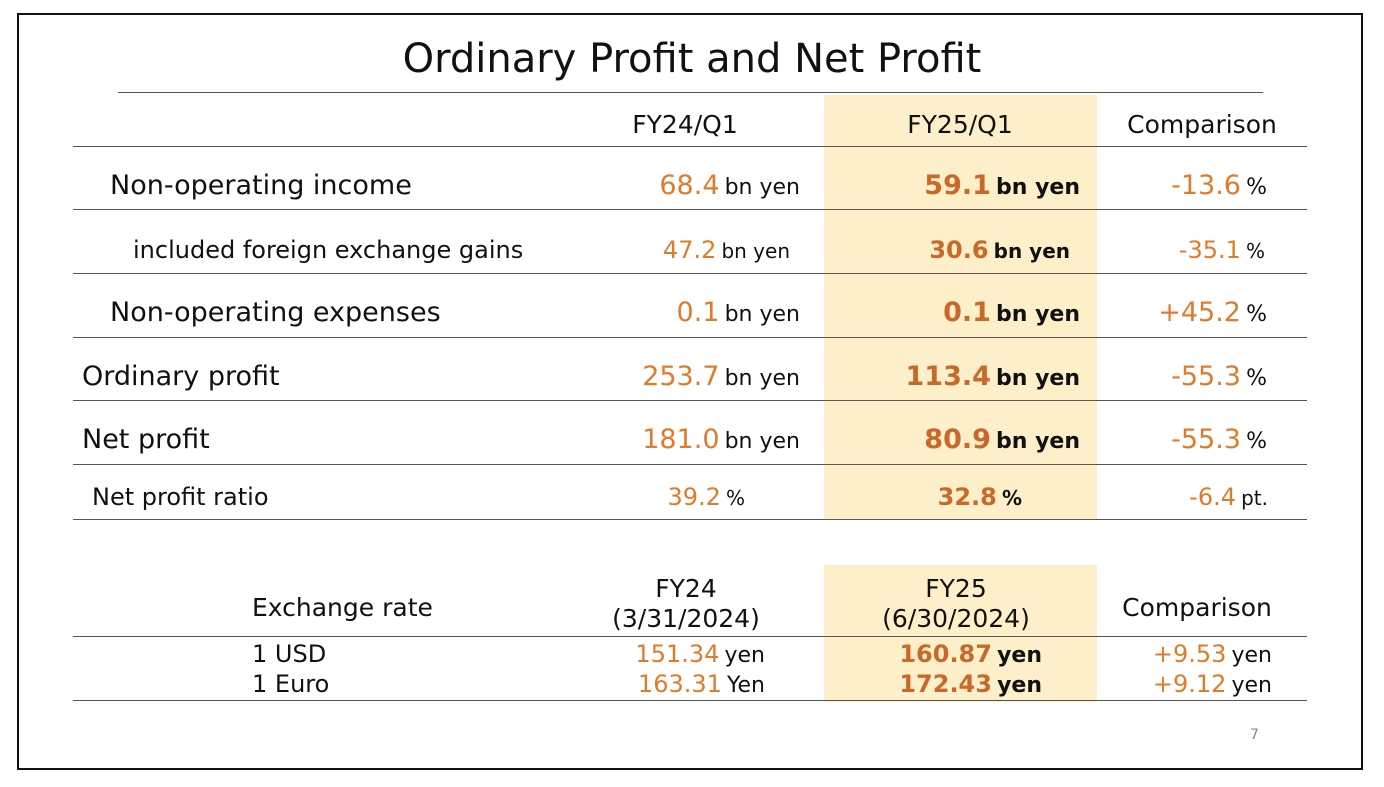 The image size is (1384, 787). Describe the element at coordinates (698, 312) in the screenshot. I see `prev-value: 0.1` at that location.